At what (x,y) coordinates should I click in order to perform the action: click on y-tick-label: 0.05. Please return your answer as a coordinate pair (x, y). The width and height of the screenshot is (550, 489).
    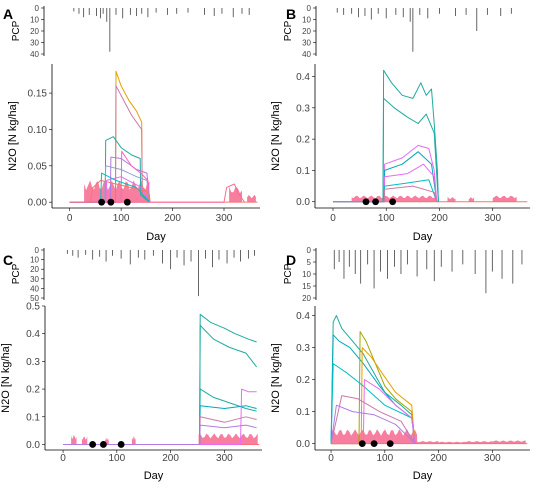
    Looking at the image, I should click on (38, 166).